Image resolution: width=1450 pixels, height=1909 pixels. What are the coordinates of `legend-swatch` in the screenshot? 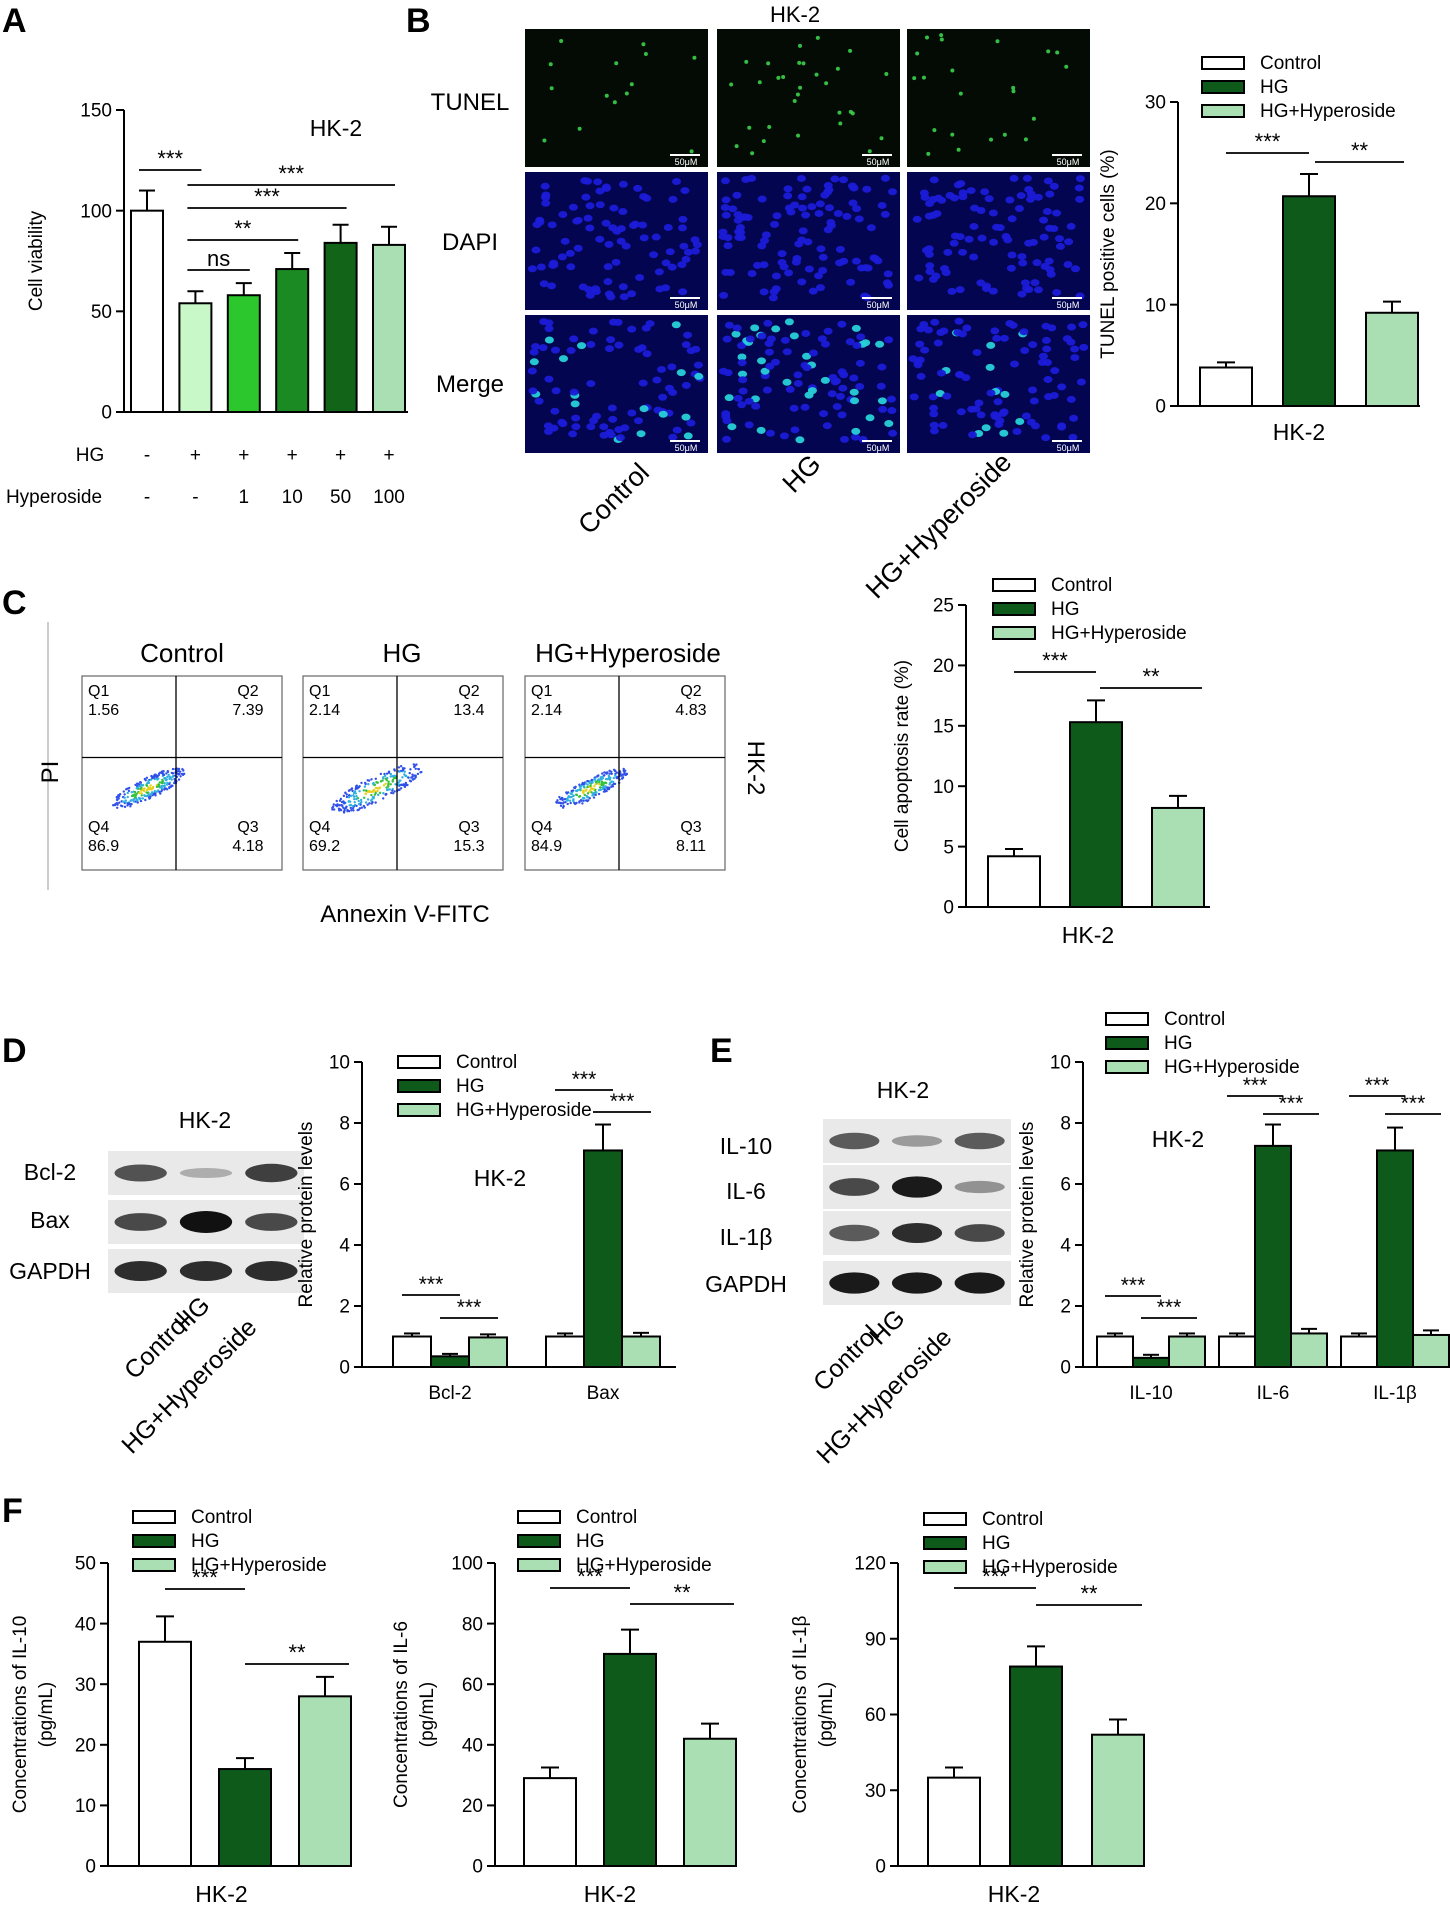 It's located at (539, 1541).